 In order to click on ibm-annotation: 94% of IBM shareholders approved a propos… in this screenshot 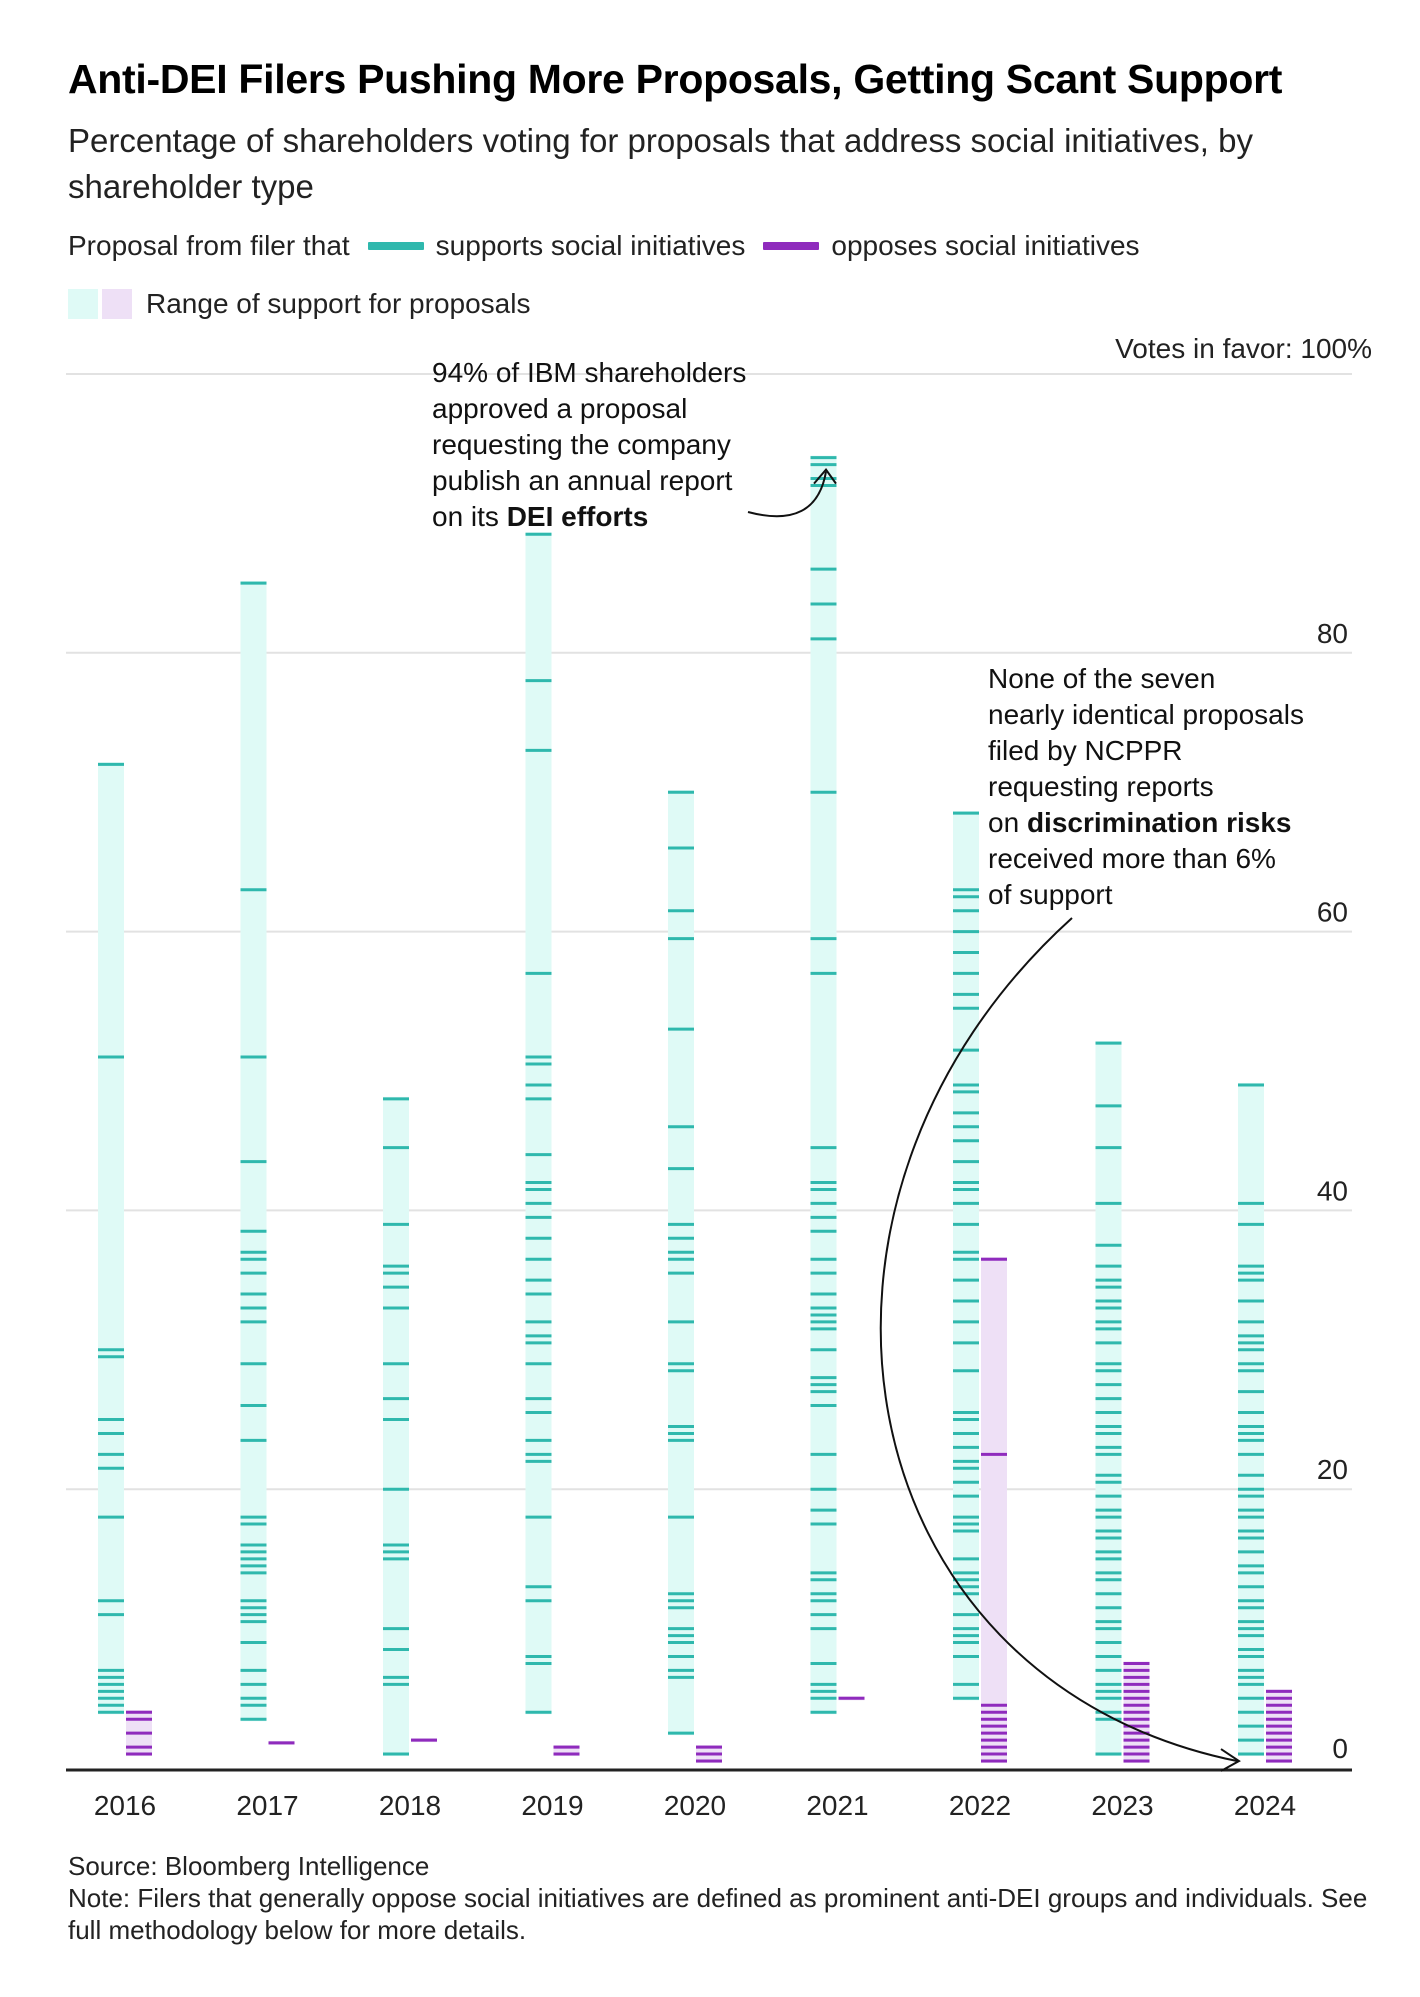, I will do `click(589, 444)`.